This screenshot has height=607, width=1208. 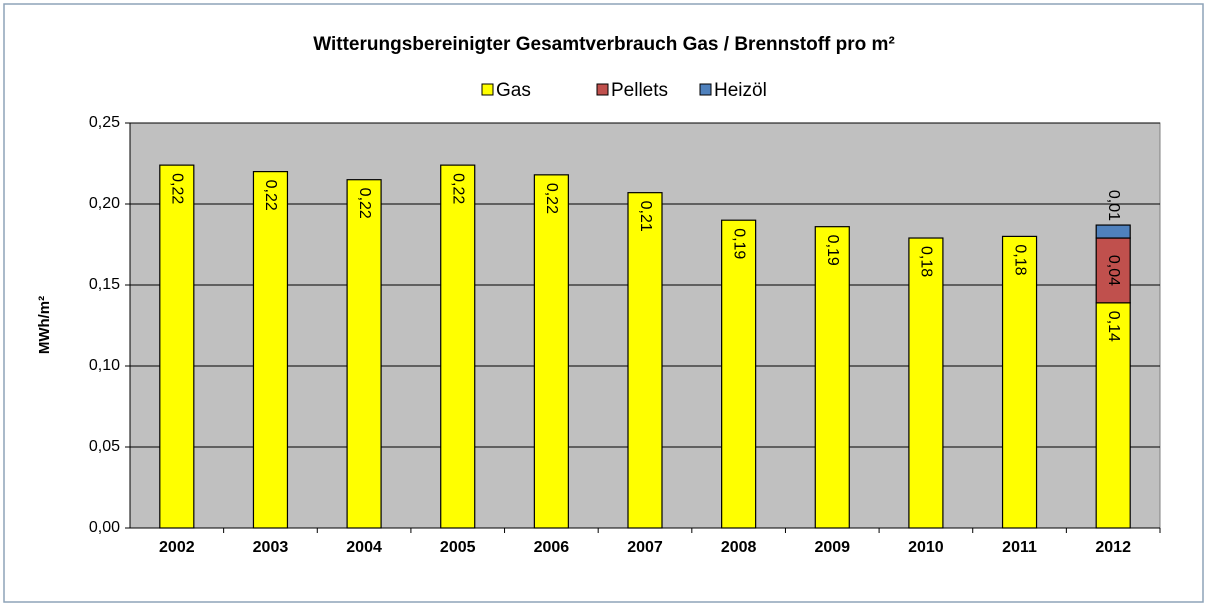 I want to click on legend-label: Gas, so click(x=513, y=90).